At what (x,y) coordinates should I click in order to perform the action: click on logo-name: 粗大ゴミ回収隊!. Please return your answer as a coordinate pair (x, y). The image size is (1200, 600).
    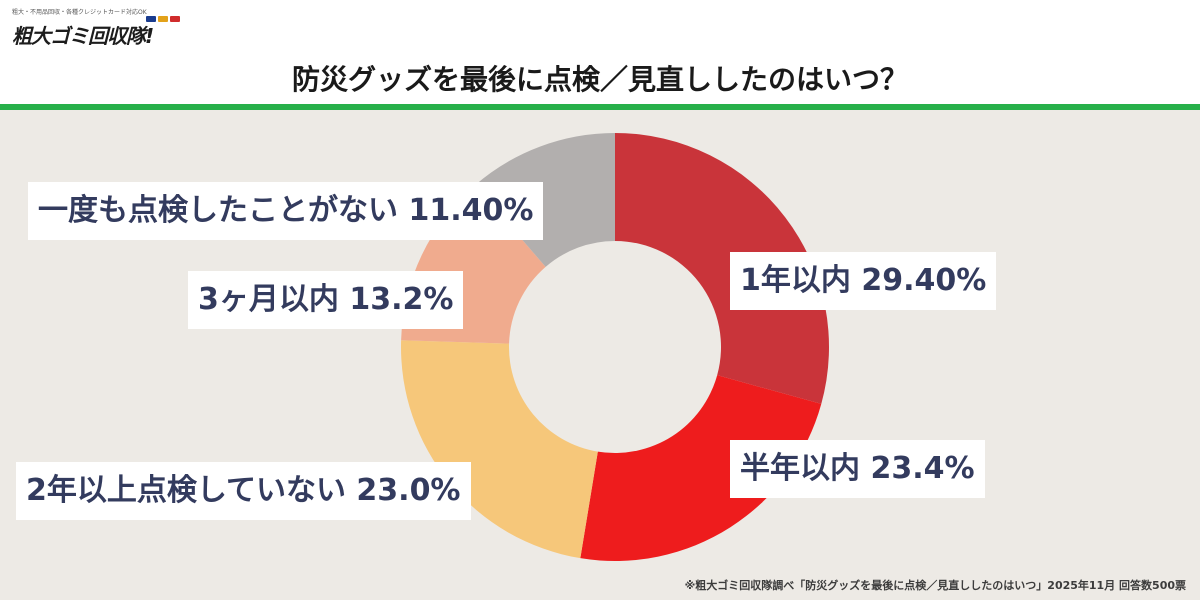
    Looking at the image, I should click on (83, 36).